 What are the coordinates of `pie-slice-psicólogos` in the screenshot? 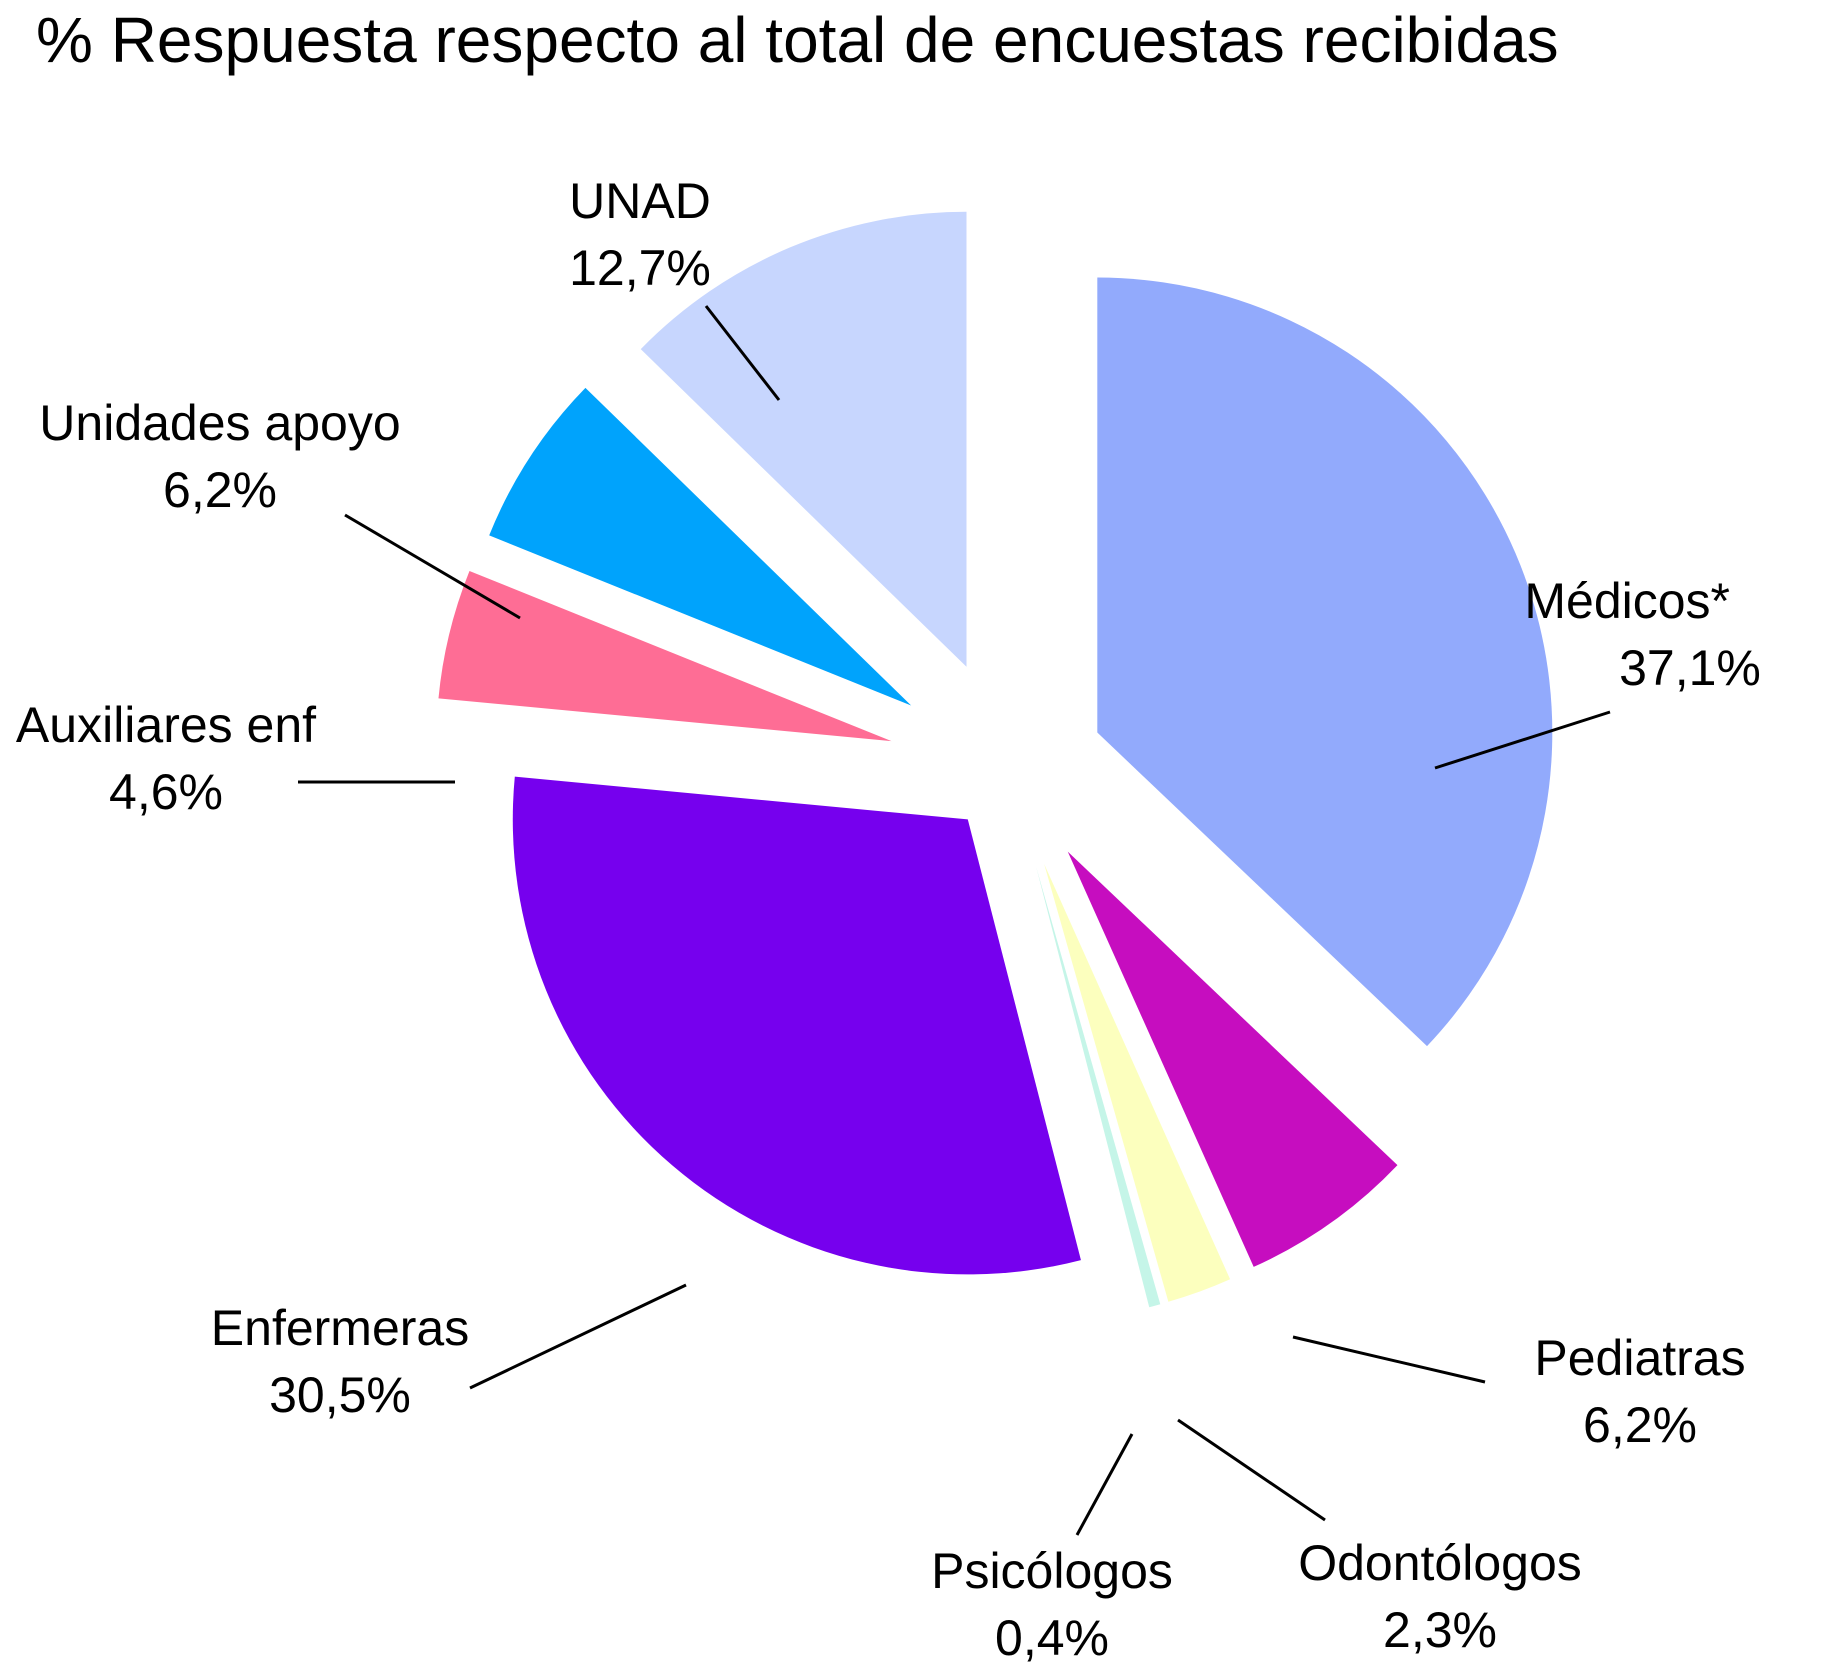 It's located at (1098, 1087).